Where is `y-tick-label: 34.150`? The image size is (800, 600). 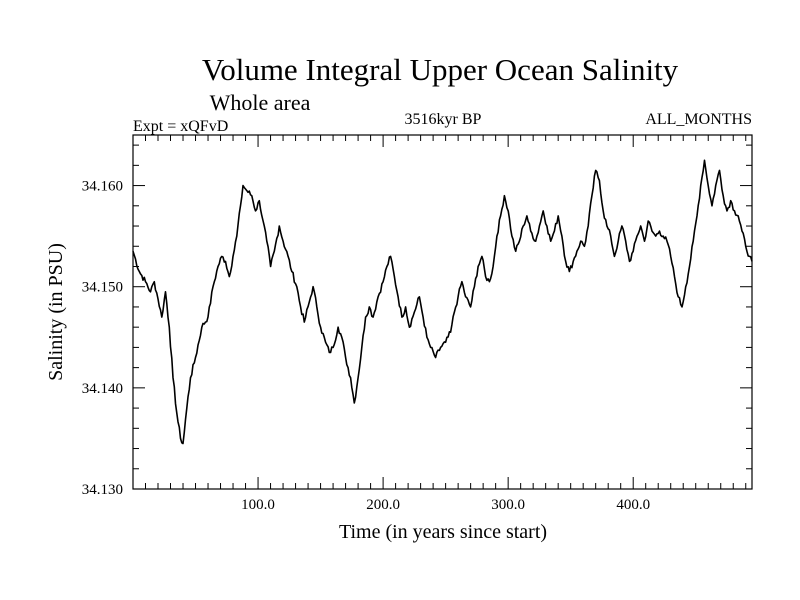 y-tick-label: 34.150 is located at coordinates (102, 288).